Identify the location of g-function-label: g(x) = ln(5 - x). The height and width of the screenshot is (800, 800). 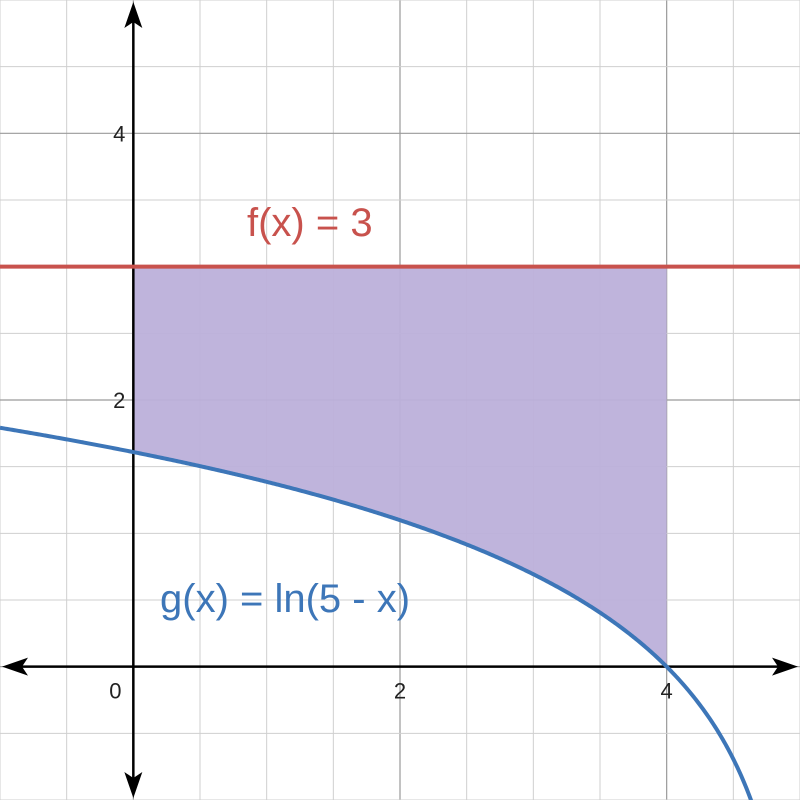
(285, 599).